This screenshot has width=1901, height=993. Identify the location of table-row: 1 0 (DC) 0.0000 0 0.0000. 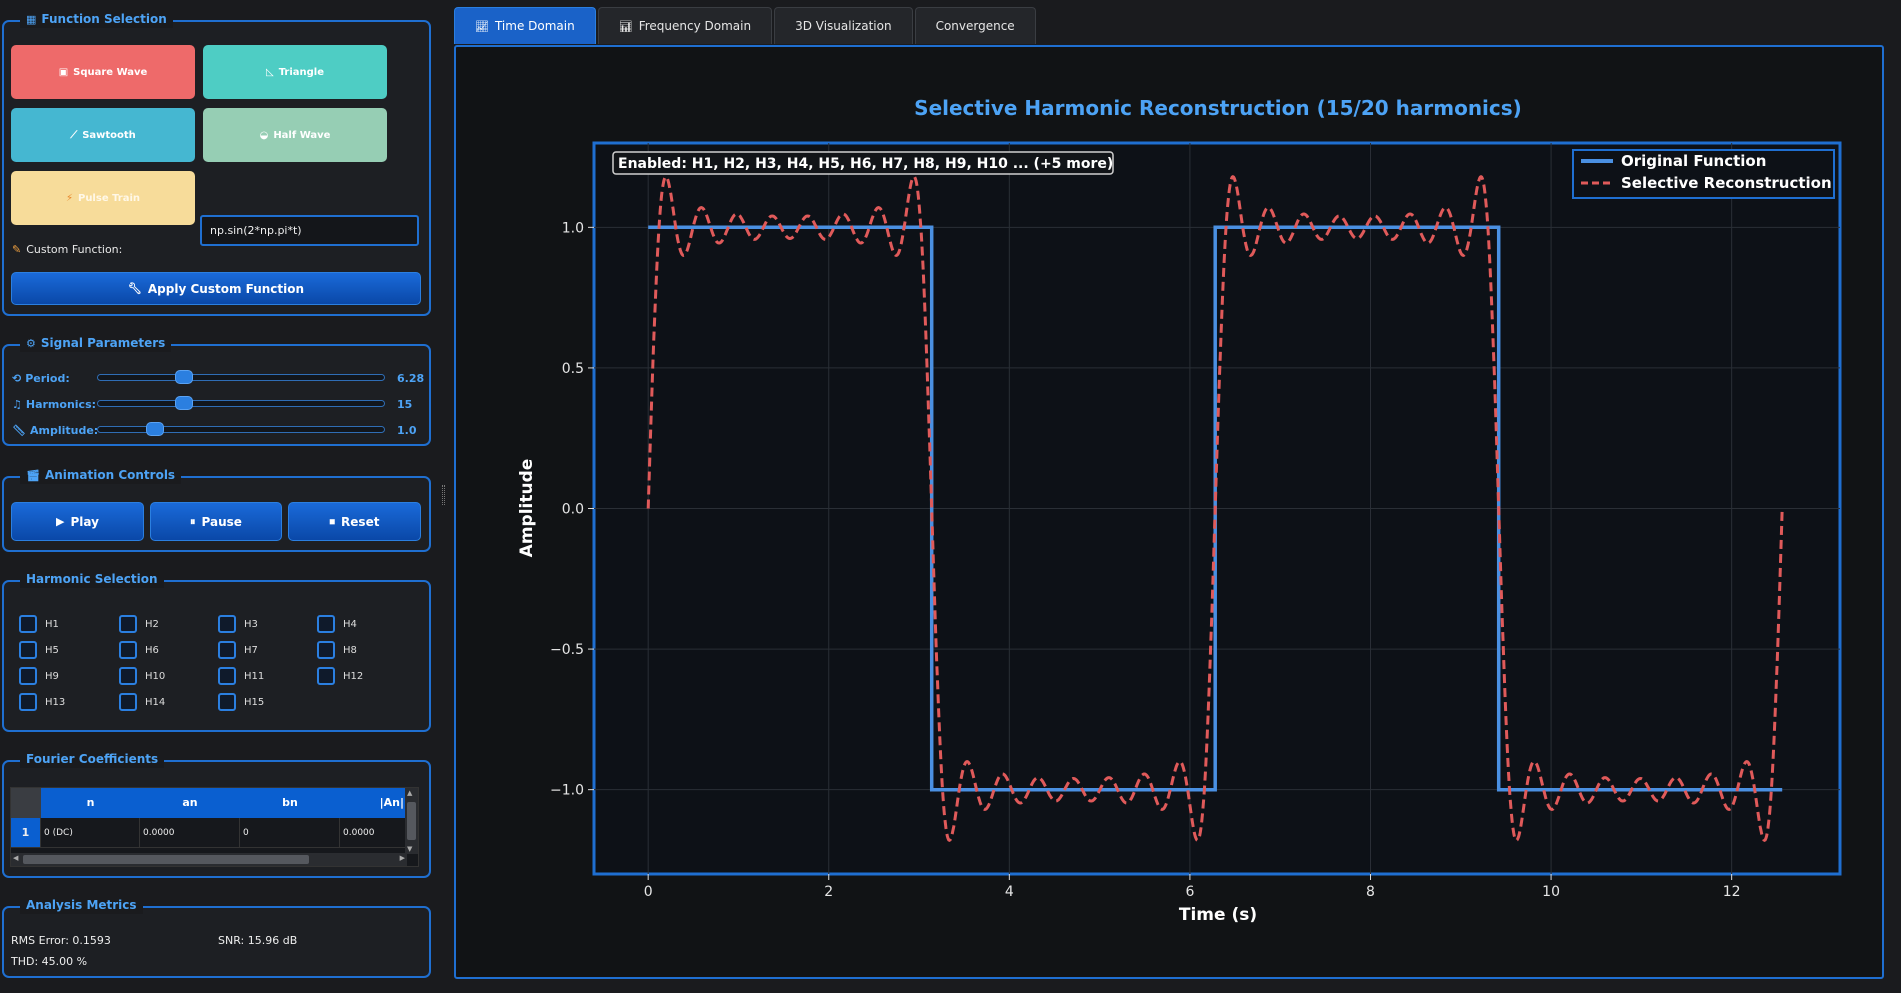
(209, 833).